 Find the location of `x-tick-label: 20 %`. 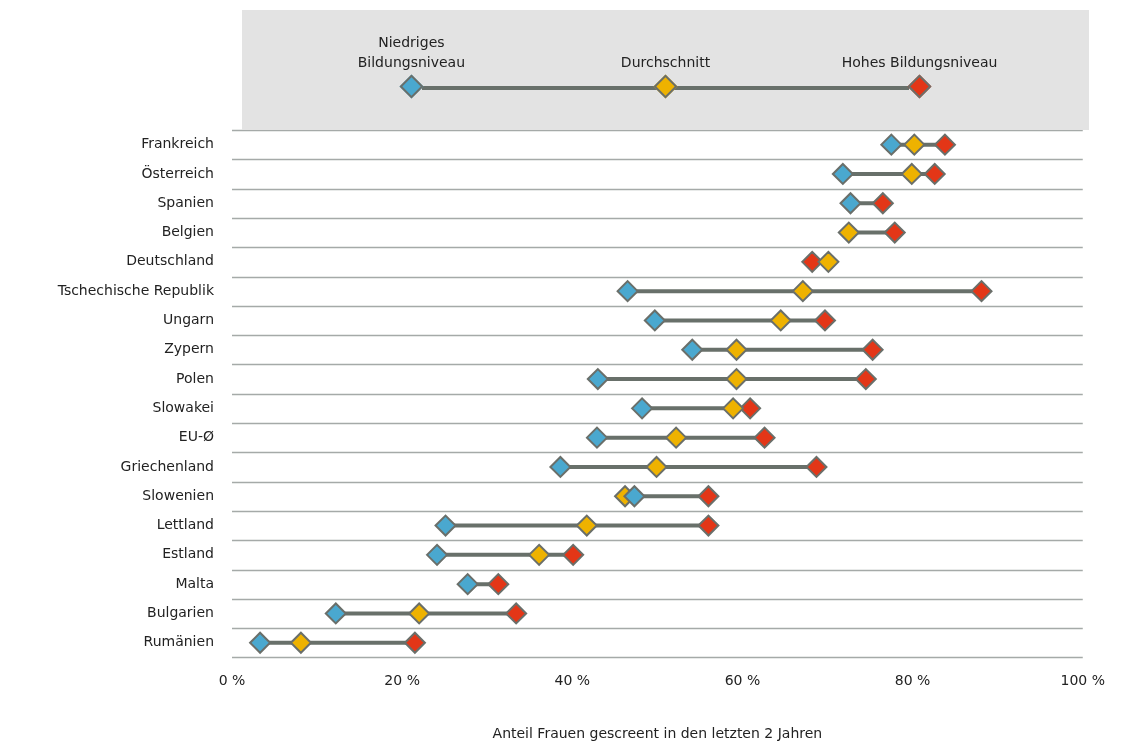

x-tick-label: 20 % is located at coordinates (402, 680).